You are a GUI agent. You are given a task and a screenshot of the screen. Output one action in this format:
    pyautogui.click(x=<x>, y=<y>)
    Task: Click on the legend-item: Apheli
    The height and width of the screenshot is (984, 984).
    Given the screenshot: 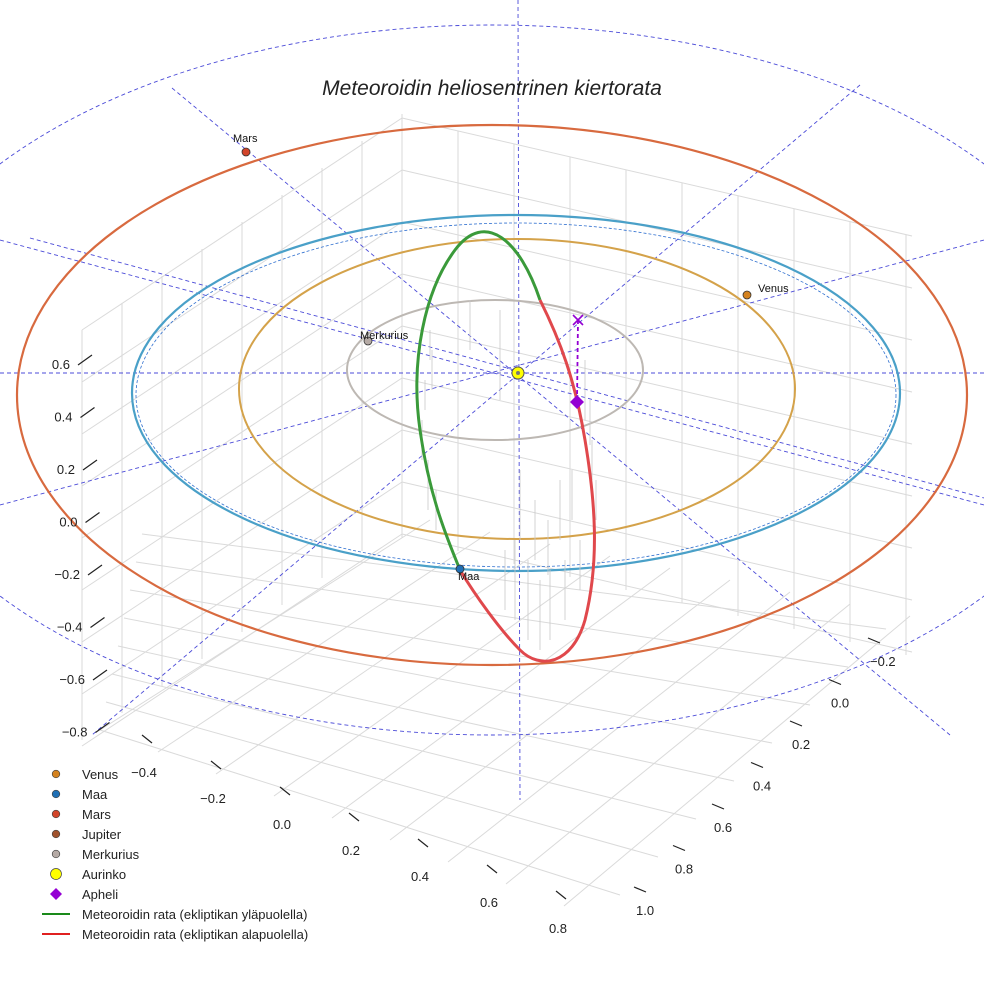 What is the action you would take?
    pyautogui.click(x=84, y=894)
    